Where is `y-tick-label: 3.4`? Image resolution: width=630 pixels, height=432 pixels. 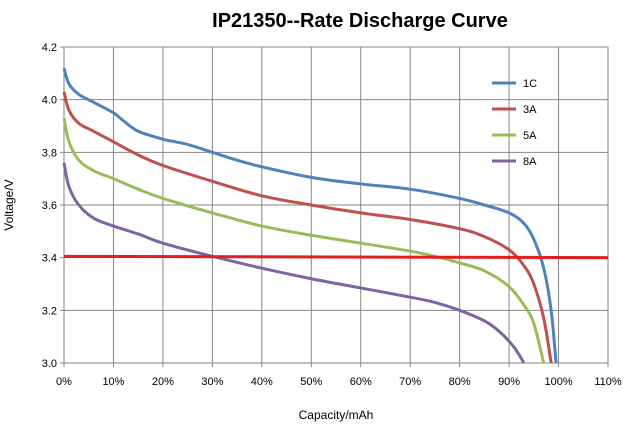 y-tick-label: 3.4 is located at coordinates (49, 259).